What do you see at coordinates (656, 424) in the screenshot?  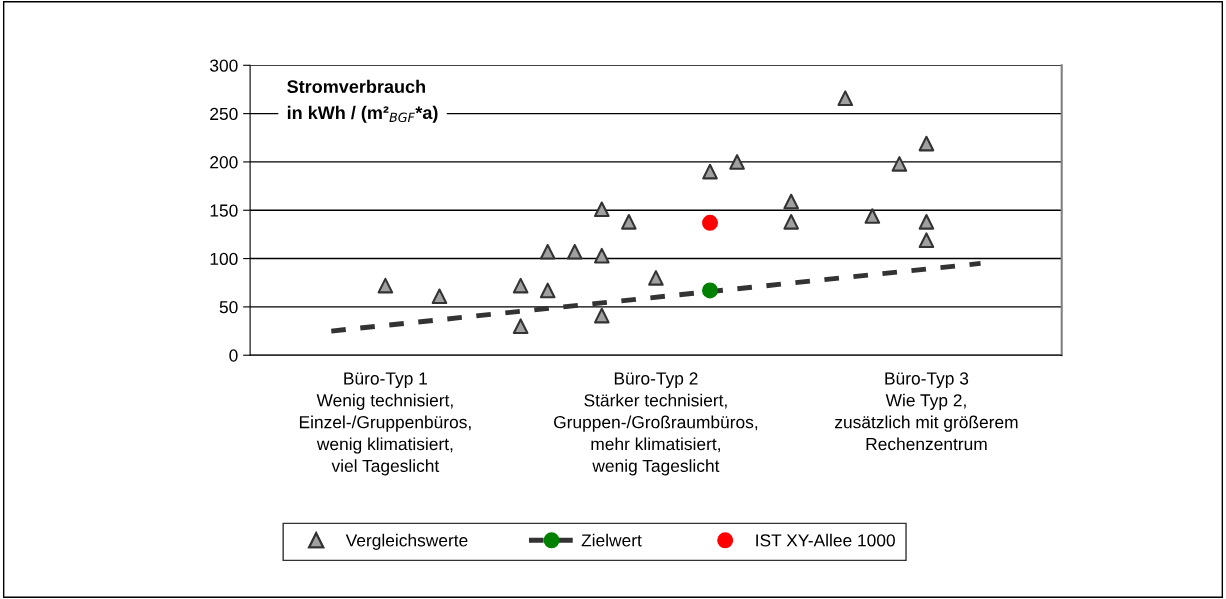 I see `x-tick-label: Büro-Typ 2 Stärker technisiert, Gruppen-/Großraumbüros, mehr klimatisiert, wenig Tageslicht` at bounding box center [656, 424].